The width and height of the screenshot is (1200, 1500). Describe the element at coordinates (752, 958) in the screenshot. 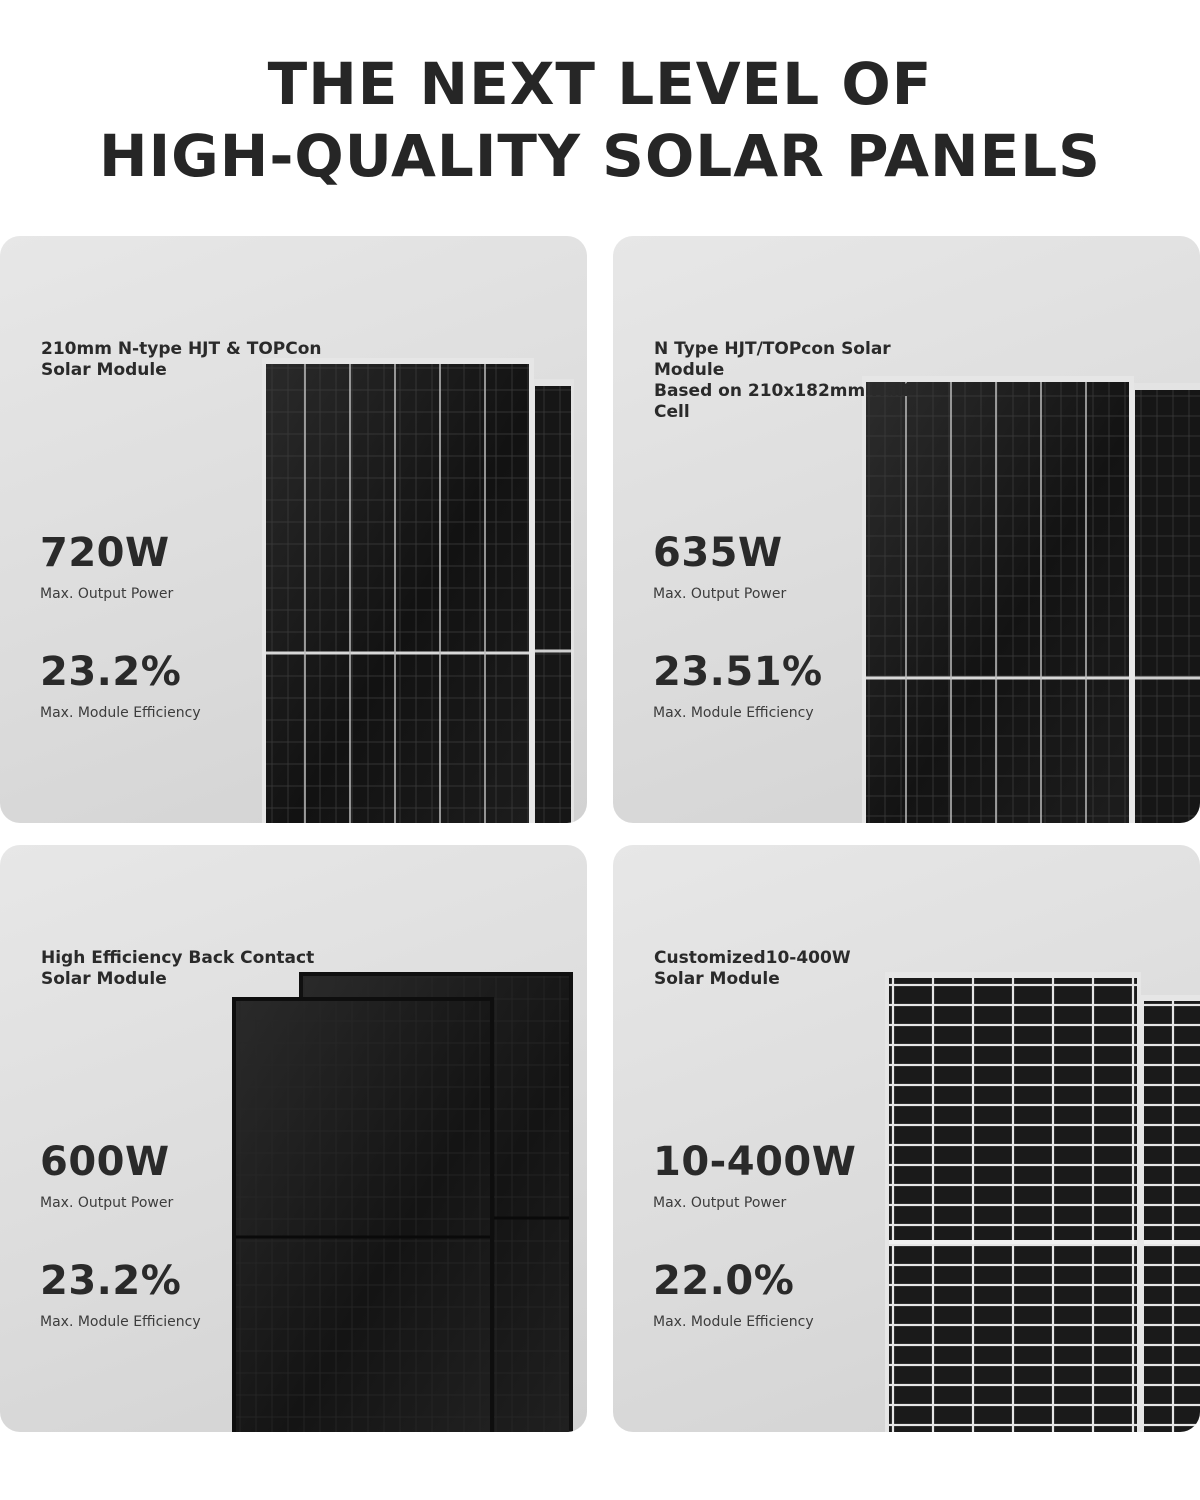

I see `product-title-line-1: Customized10-400W` at that location.